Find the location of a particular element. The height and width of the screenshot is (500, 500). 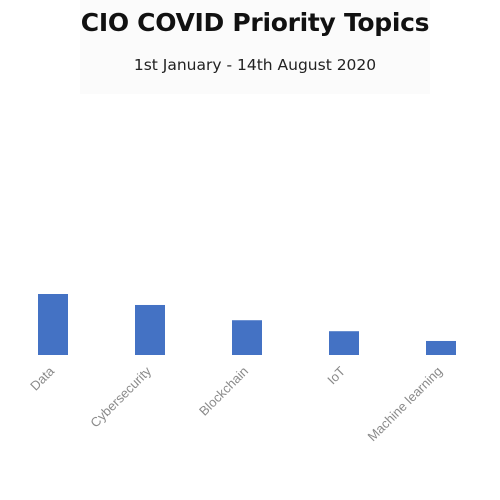

category-label-machine-learning: Machine learning is located at coordinates (405, 404).